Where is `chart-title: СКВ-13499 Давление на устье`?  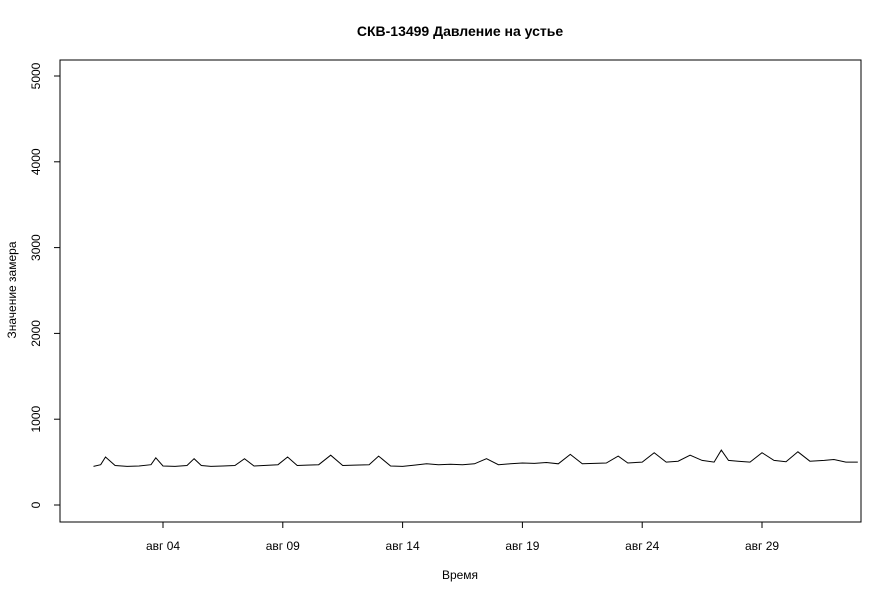 chart-title: СКВ-13499 Давление на устье is located at coordinates (460, 31).